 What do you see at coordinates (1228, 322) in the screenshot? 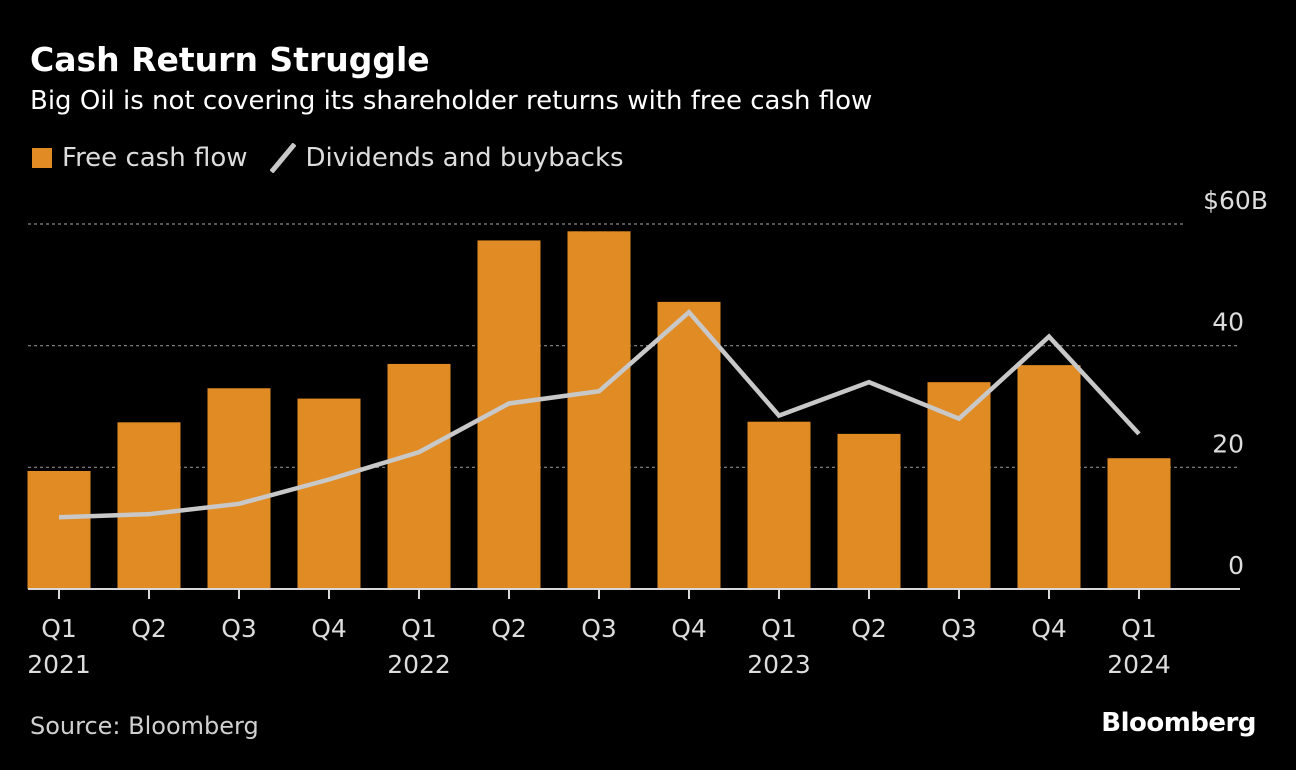
I see `y-tick-label-40: 40` at bounding box center [1228, 322].